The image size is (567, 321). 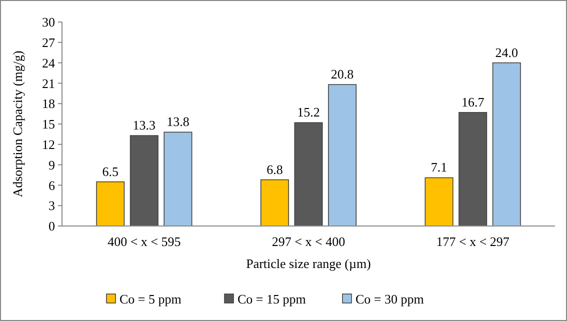 What do you see at coordinates (308, 112) in the screenshot?
I see `data-label: 15.2` at bounding box center [308, 112].